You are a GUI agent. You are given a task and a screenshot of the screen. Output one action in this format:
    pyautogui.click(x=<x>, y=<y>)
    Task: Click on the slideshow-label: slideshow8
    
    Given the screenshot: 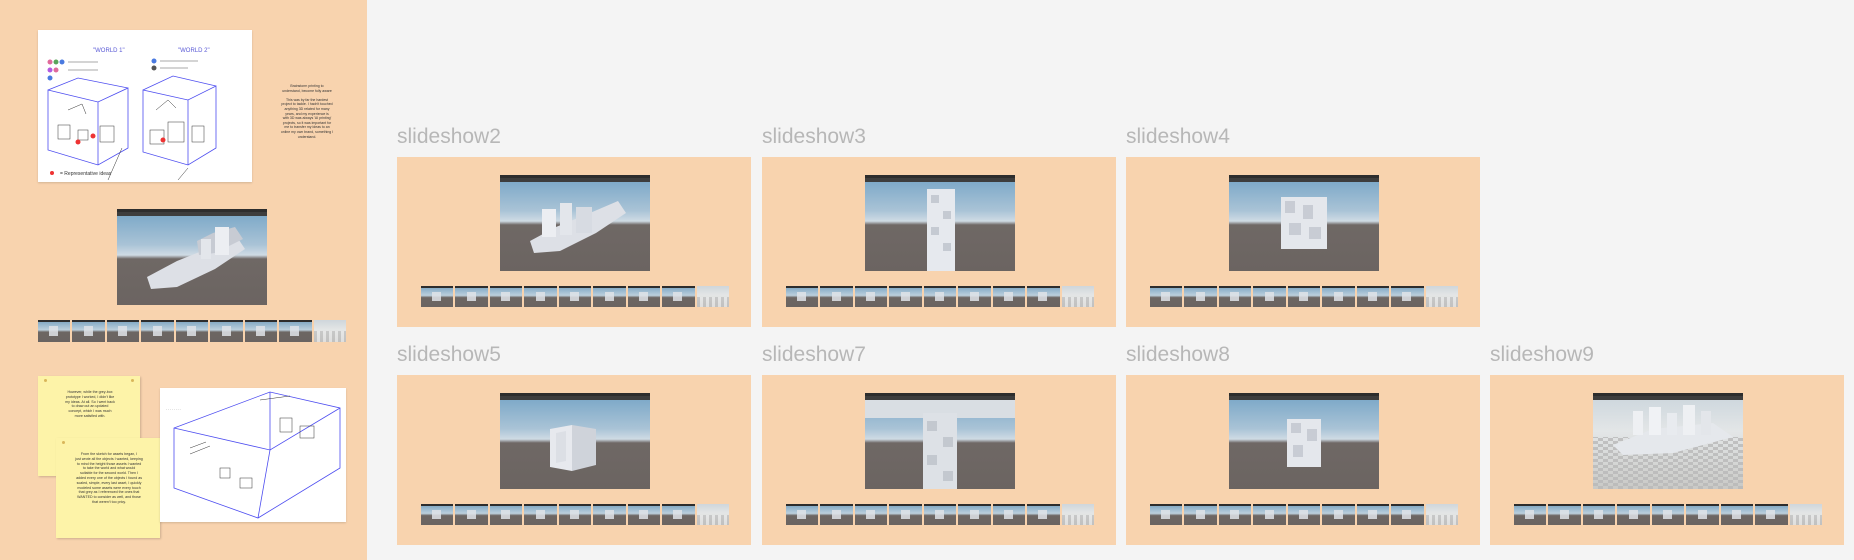 What is the action you would take?
    pyautogui.click(x=1178, y=354)
    